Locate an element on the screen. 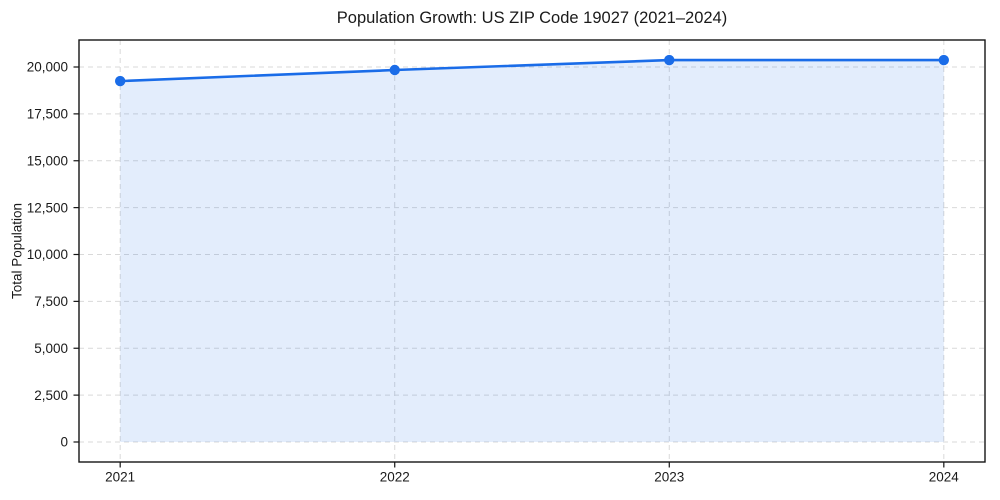 The image size is (1000, 500). y-tick-label: 20,000 is located at coordinates (47, 67).